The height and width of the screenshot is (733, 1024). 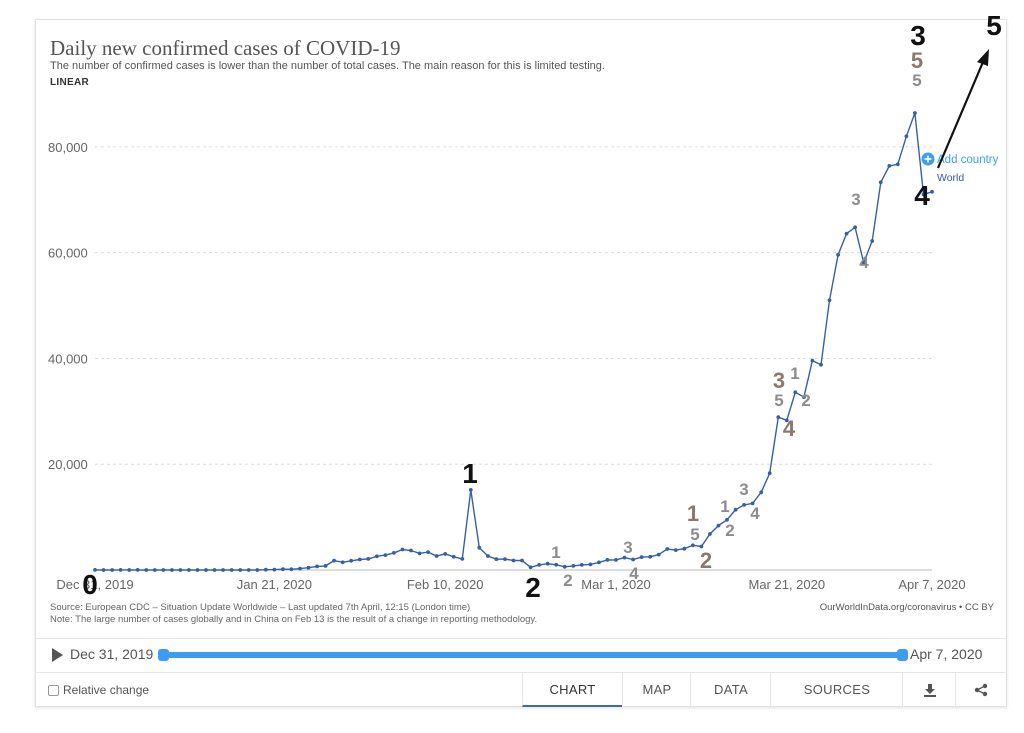 What do you see at coordinates (950, 178) in the screenshot?
I see `series-label-world: World` at bounding box center [950, 178].